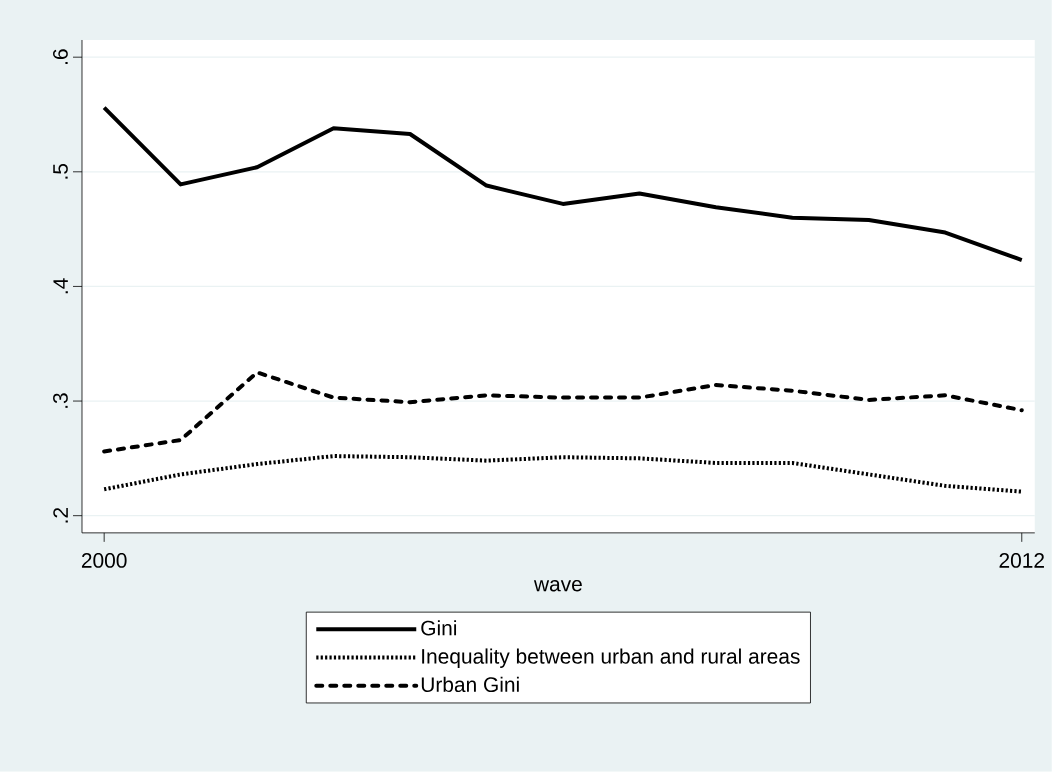 This screenshot has height=772, width=1052. What do you see at coordinates (60, 57) in the screenshot?
I see `y-tick-label: .6` at bounding box center [60, 57].